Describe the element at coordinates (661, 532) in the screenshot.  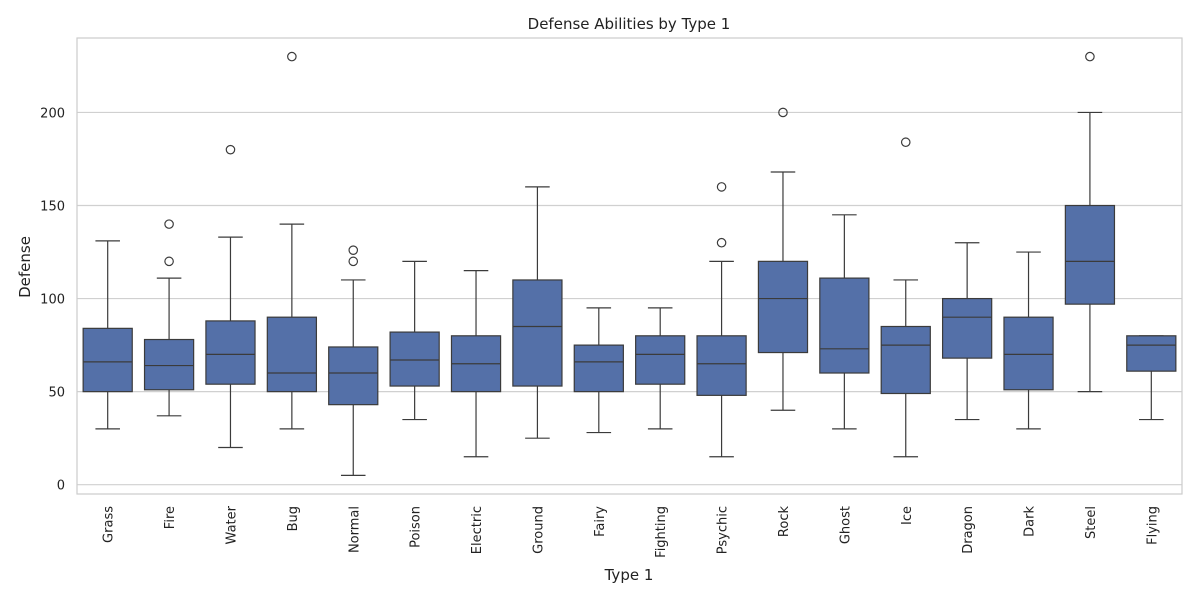
I see `x-tick-label: Fighting` at that location.